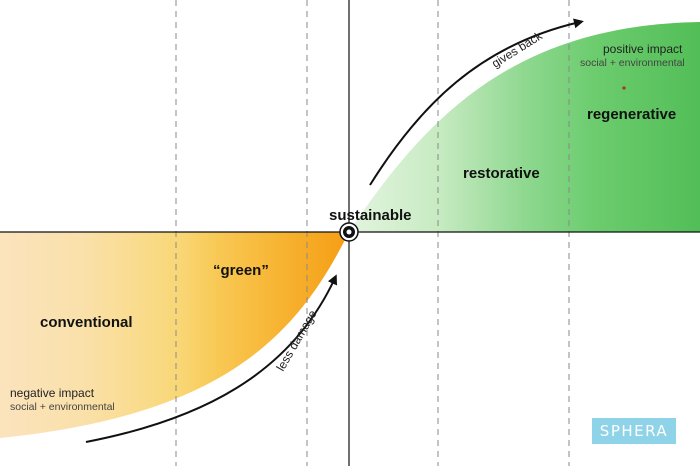 The height and width of the screenshot is (471, 700). What do you see at coordinates (476, 102) in the screenshot?
I see `gives-back-arrow` at bounding box center [476, 102].